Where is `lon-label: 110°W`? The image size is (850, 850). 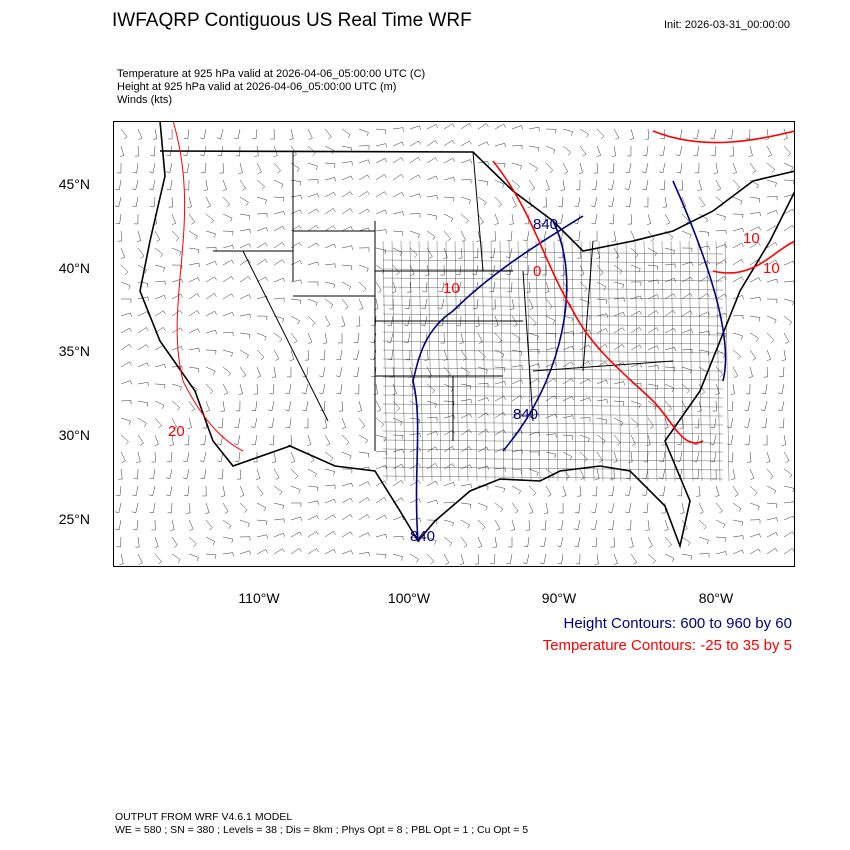 lon-label: 110°W is located at coordinates (259, 598).